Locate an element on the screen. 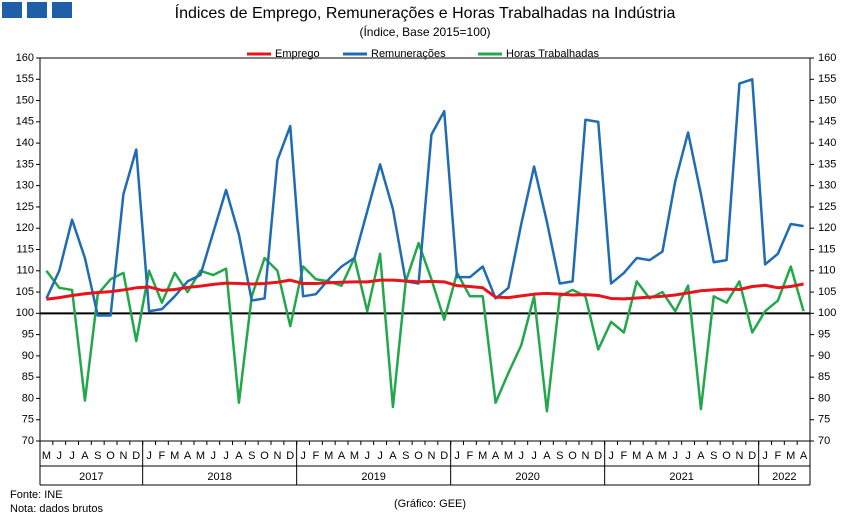 This screenshot has width=851, height=518. y2-tick-label: 155 is located at coordinates (827, 79).